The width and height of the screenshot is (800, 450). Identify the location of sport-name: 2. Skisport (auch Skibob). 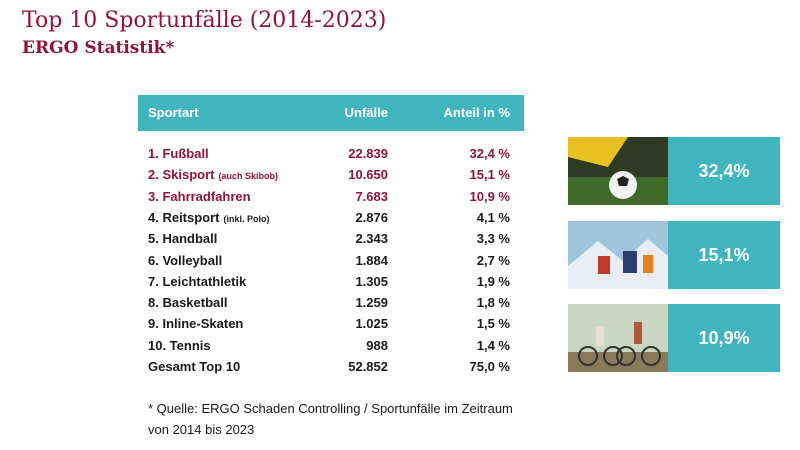
(213, 174).